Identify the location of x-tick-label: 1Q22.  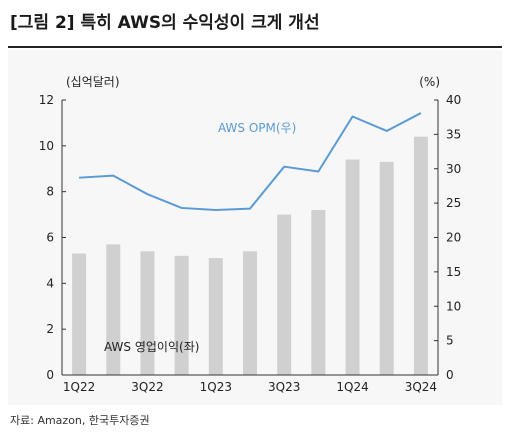
(79, 387).